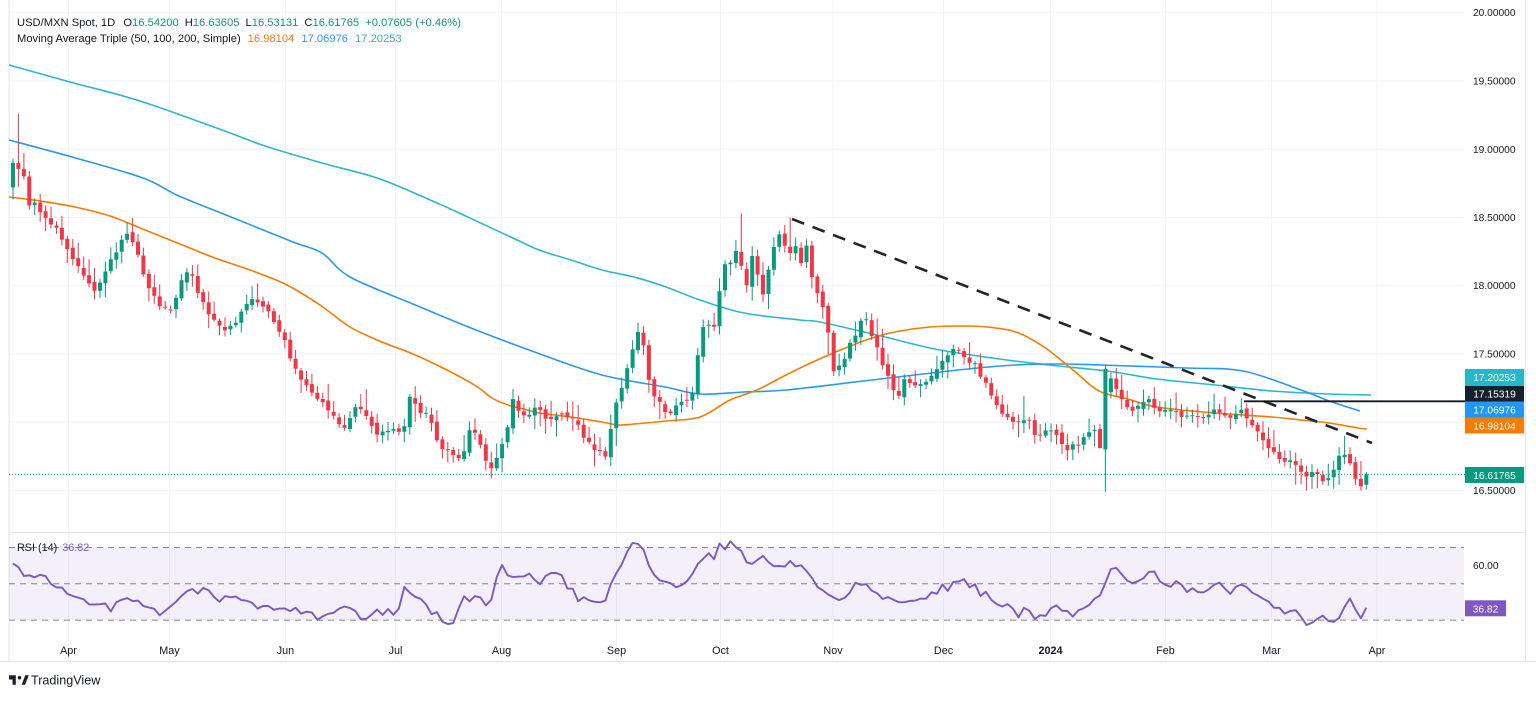  I want to click on svg-text: Jul, so click(396, 651).